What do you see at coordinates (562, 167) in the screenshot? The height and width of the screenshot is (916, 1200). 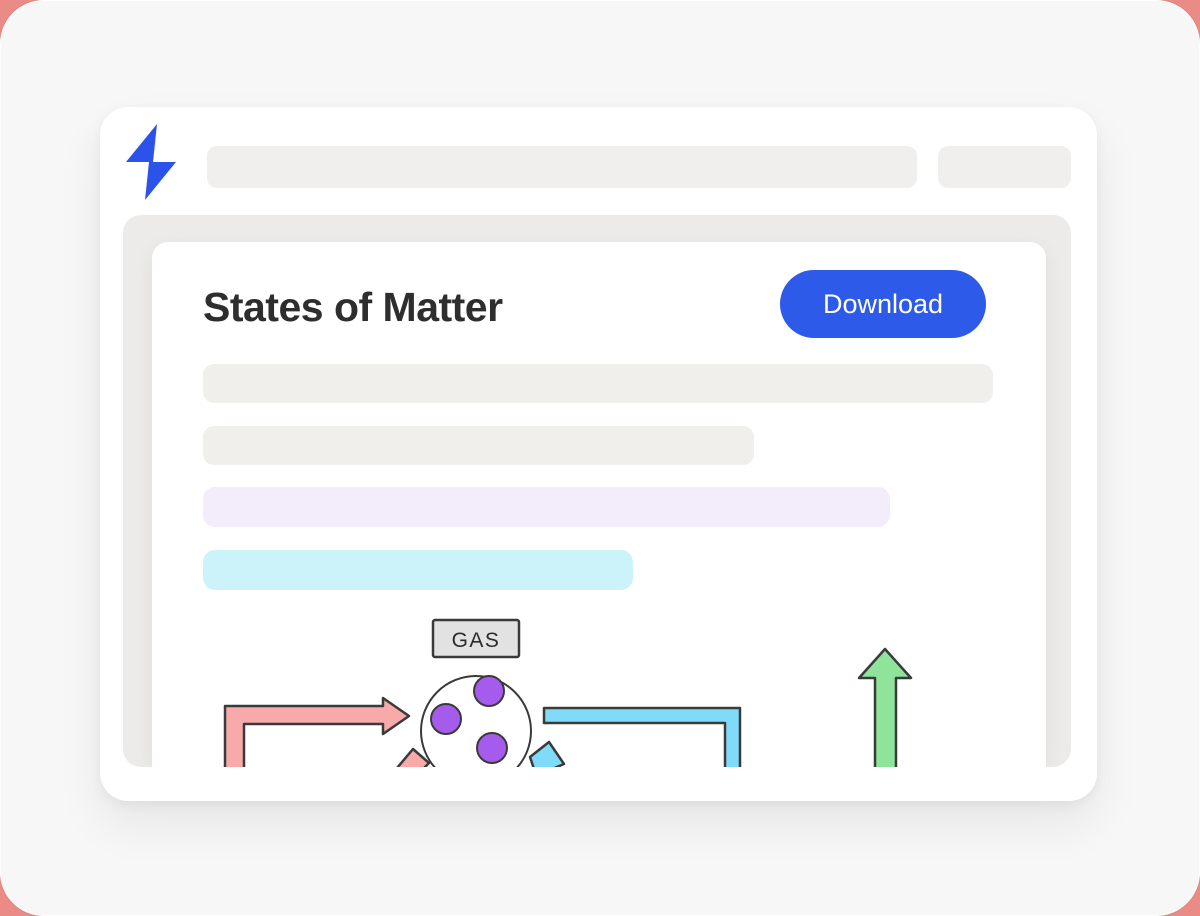 I see `address-bar-placeholder` at bounding box center [562, 167].